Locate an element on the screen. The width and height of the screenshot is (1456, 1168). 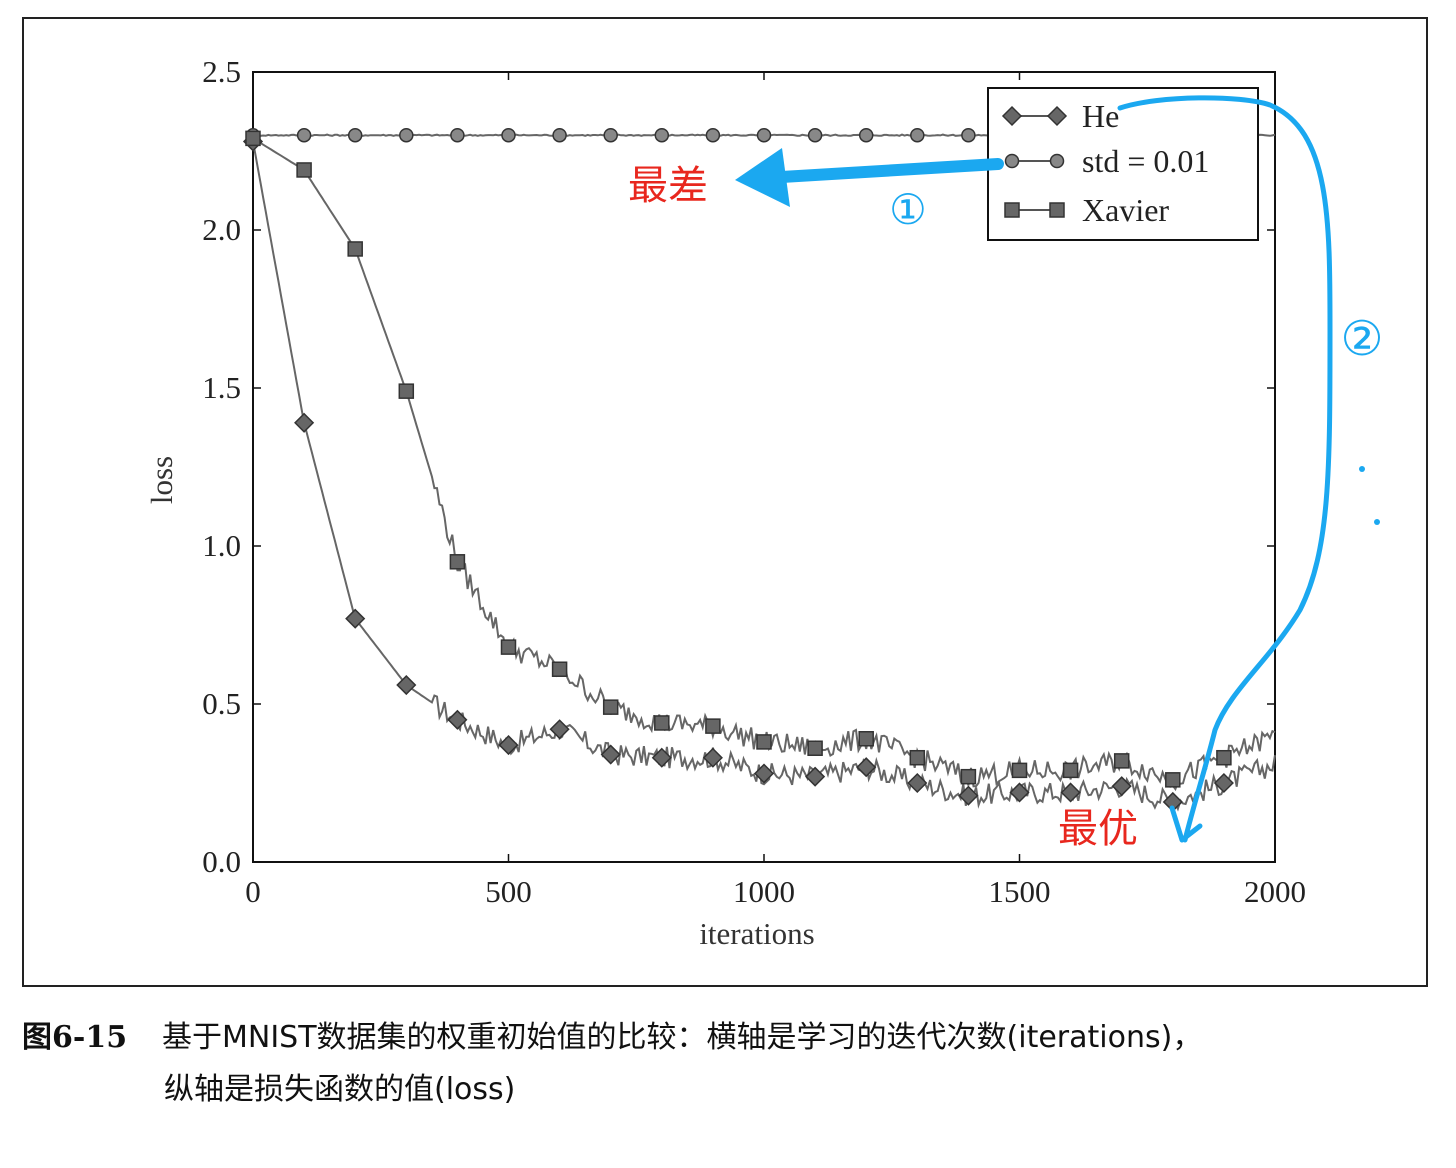
legend-label: Xavier is located at coordinates (1125, 210).